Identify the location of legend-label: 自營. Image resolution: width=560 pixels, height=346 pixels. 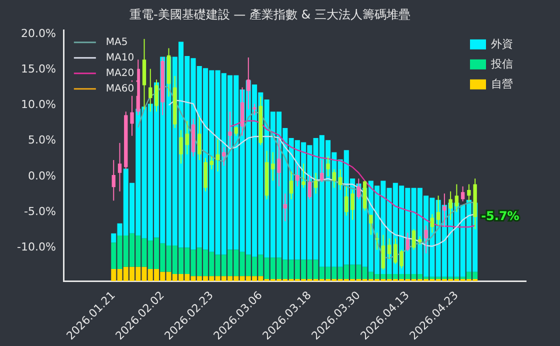
(502, 83).